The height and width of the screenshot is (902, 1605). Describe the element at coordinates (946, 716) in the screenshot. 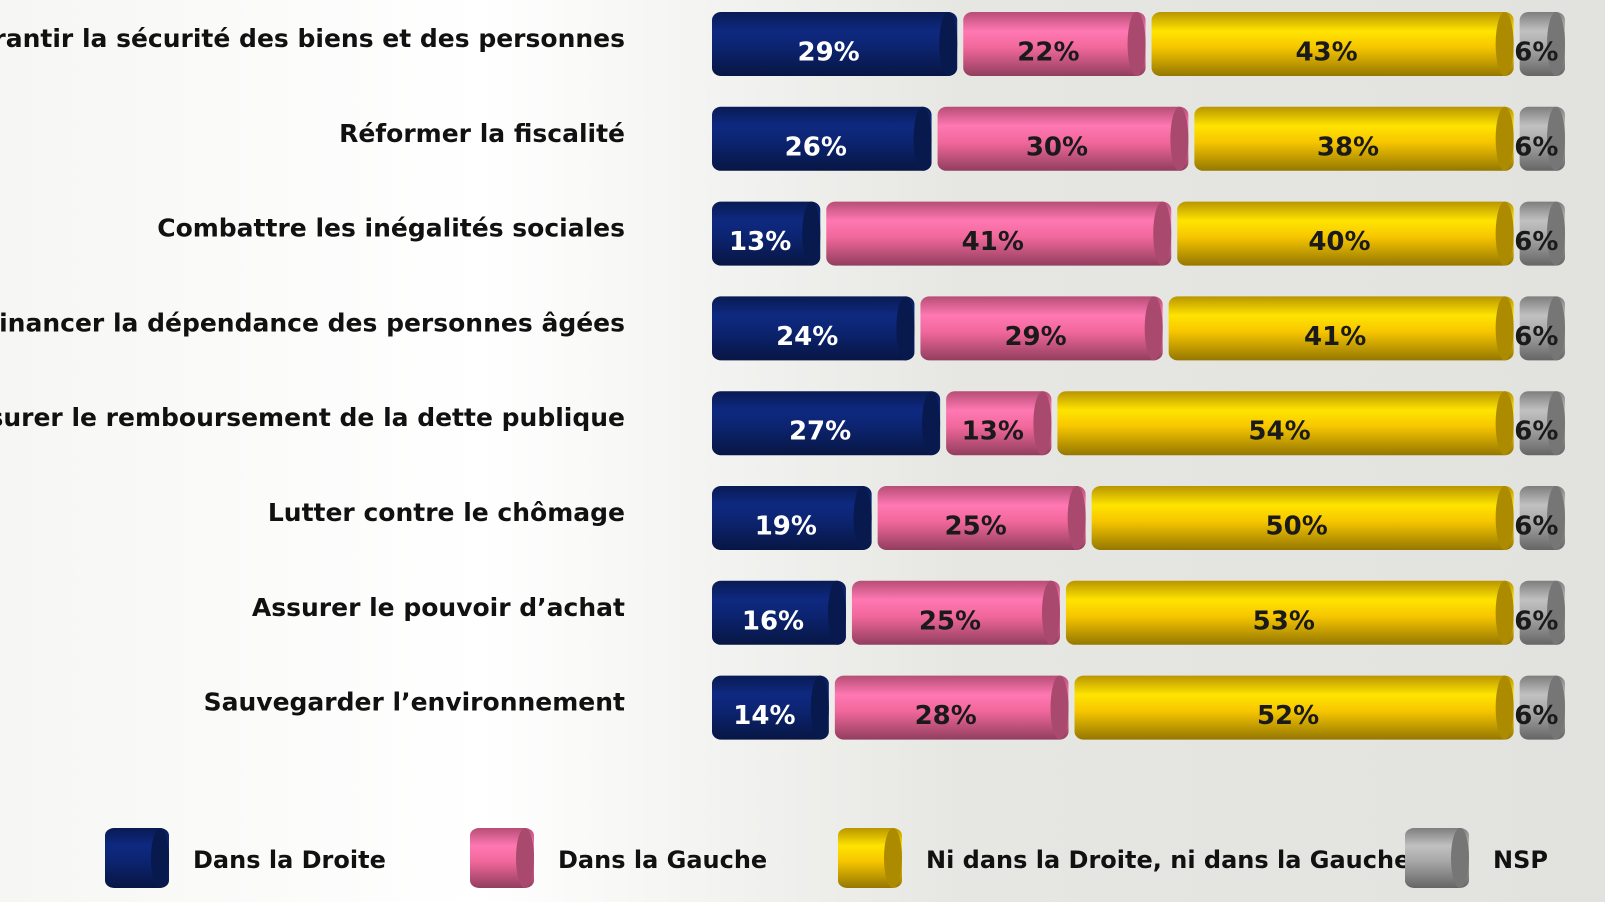

I see `value-label: 28%` at that location.